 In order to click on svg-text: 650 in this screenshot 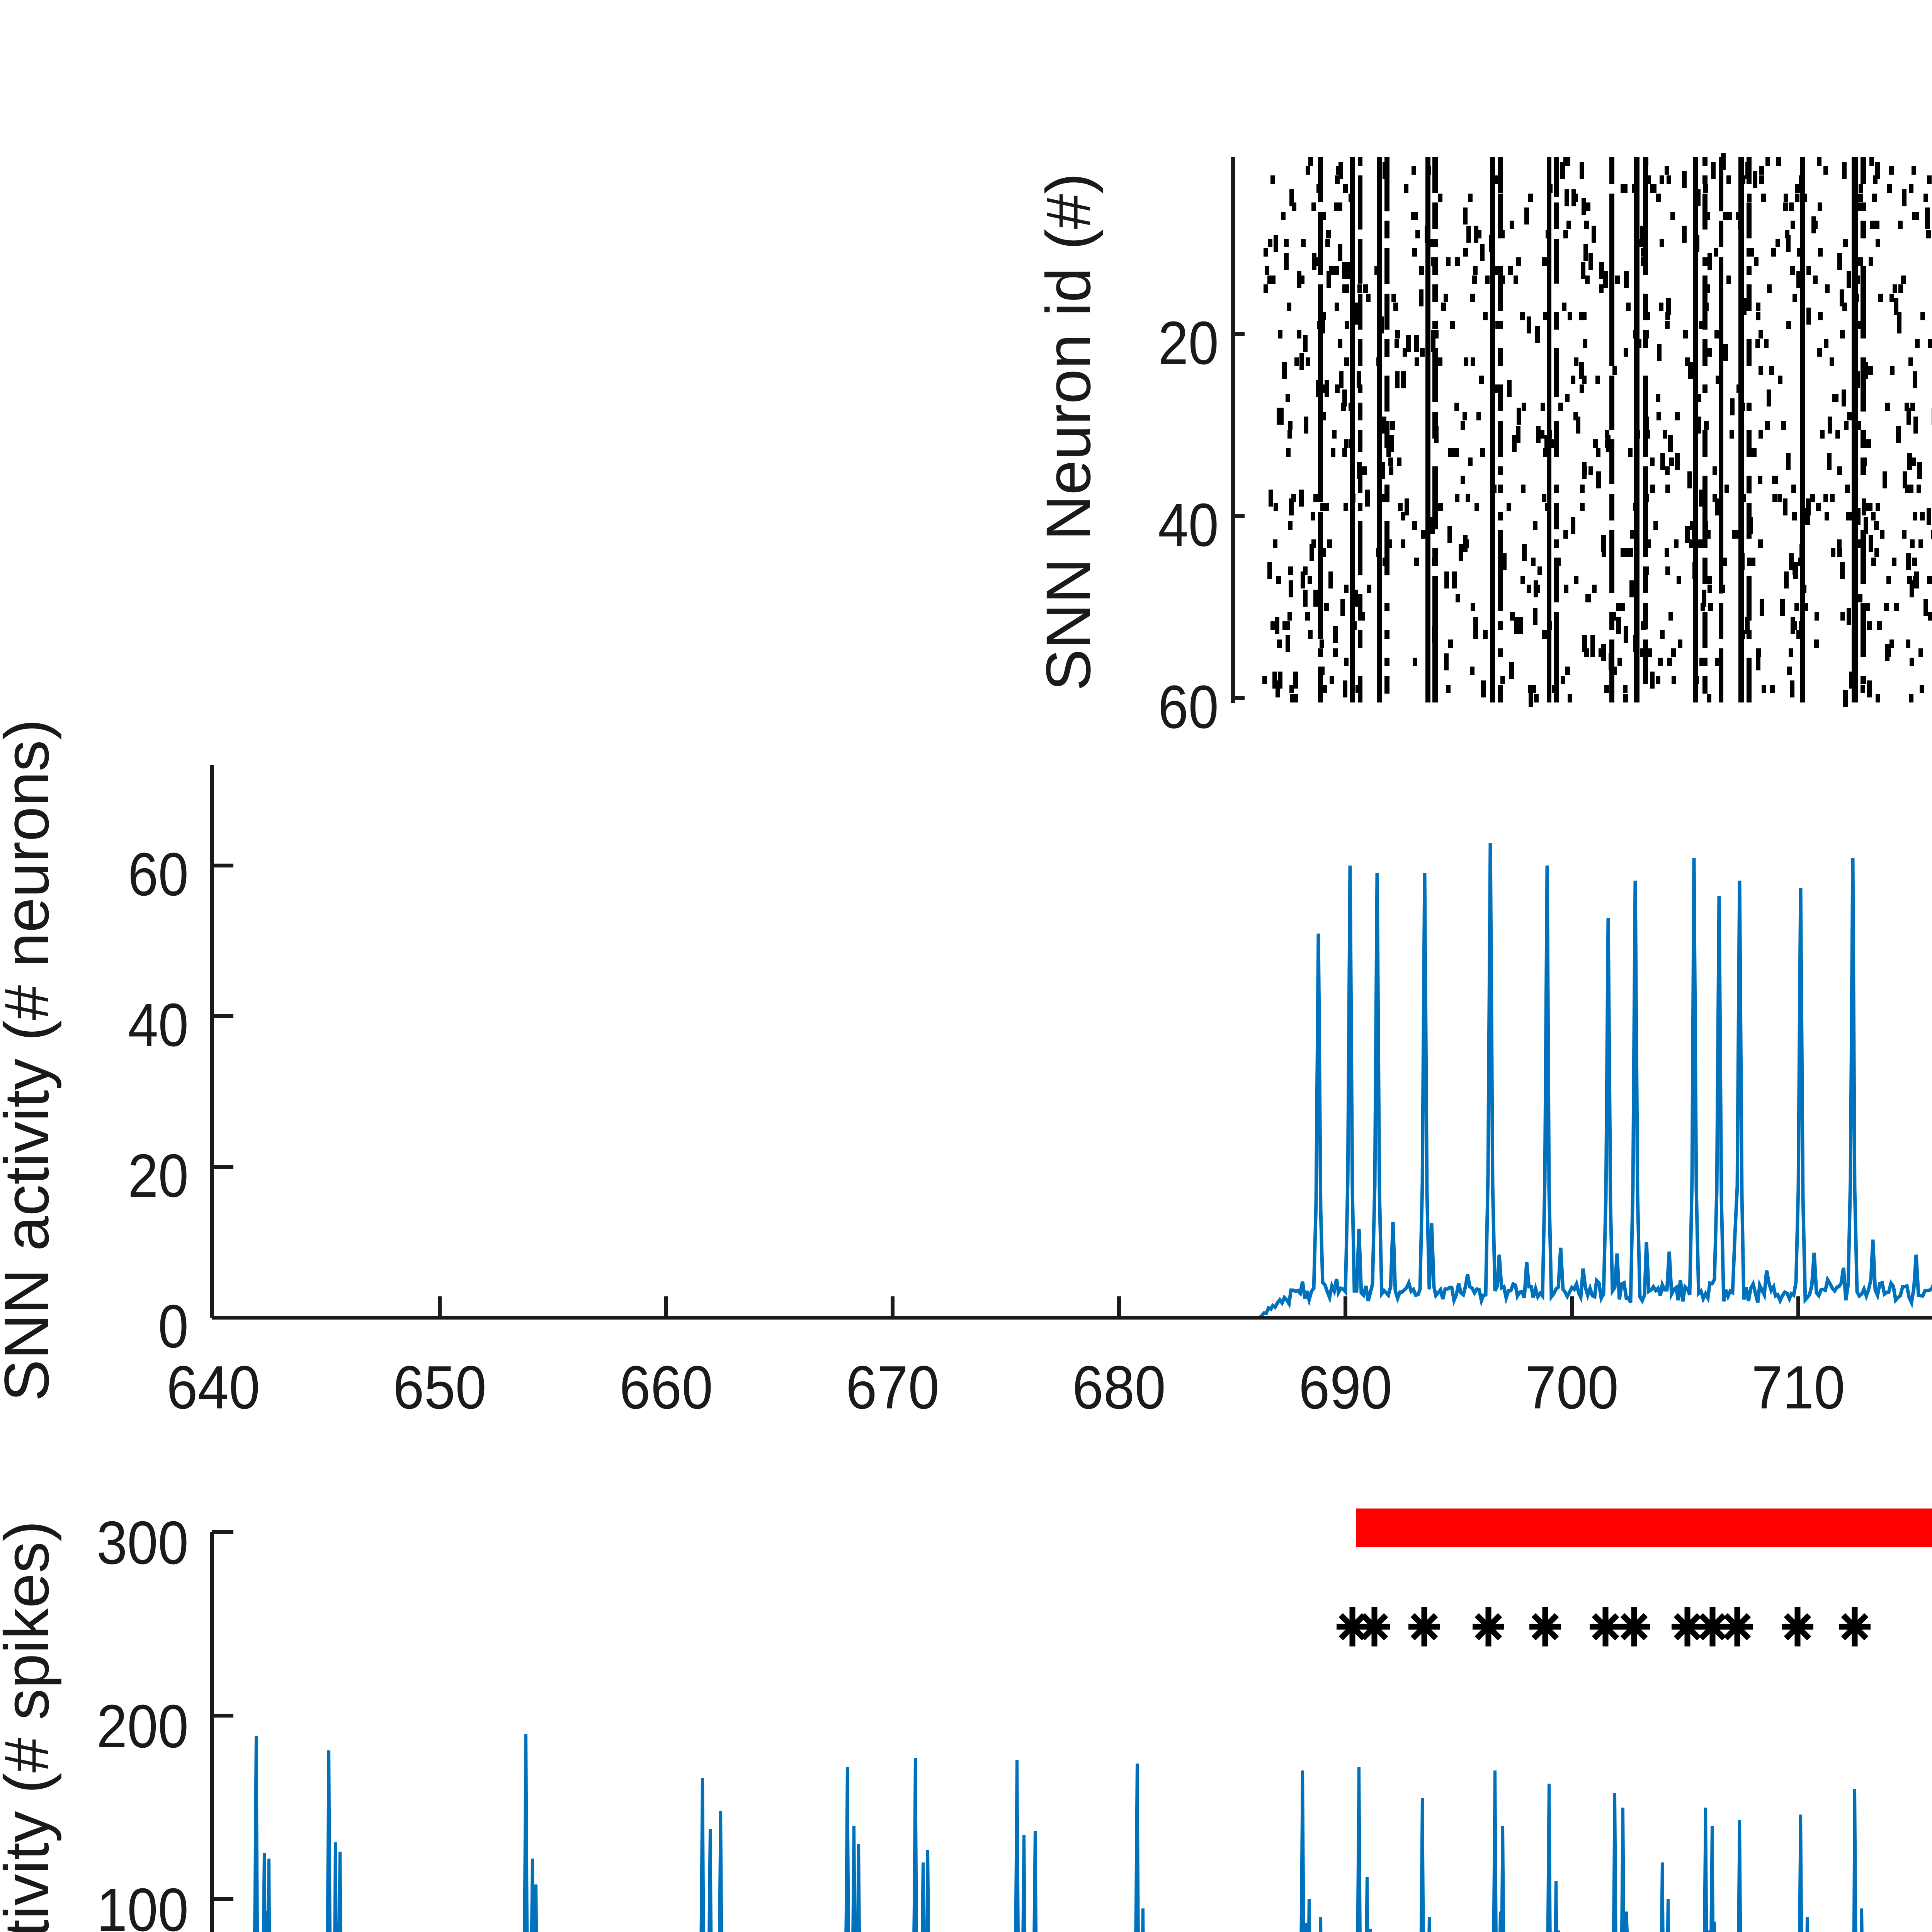, I will do `click(439, 1388)`.